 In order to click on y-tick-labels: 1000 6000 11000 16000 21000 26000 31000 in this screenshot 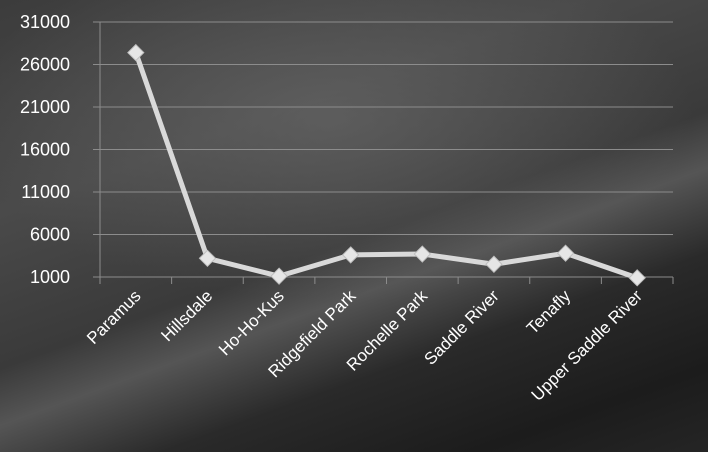, I will do `click(45, 149)`.